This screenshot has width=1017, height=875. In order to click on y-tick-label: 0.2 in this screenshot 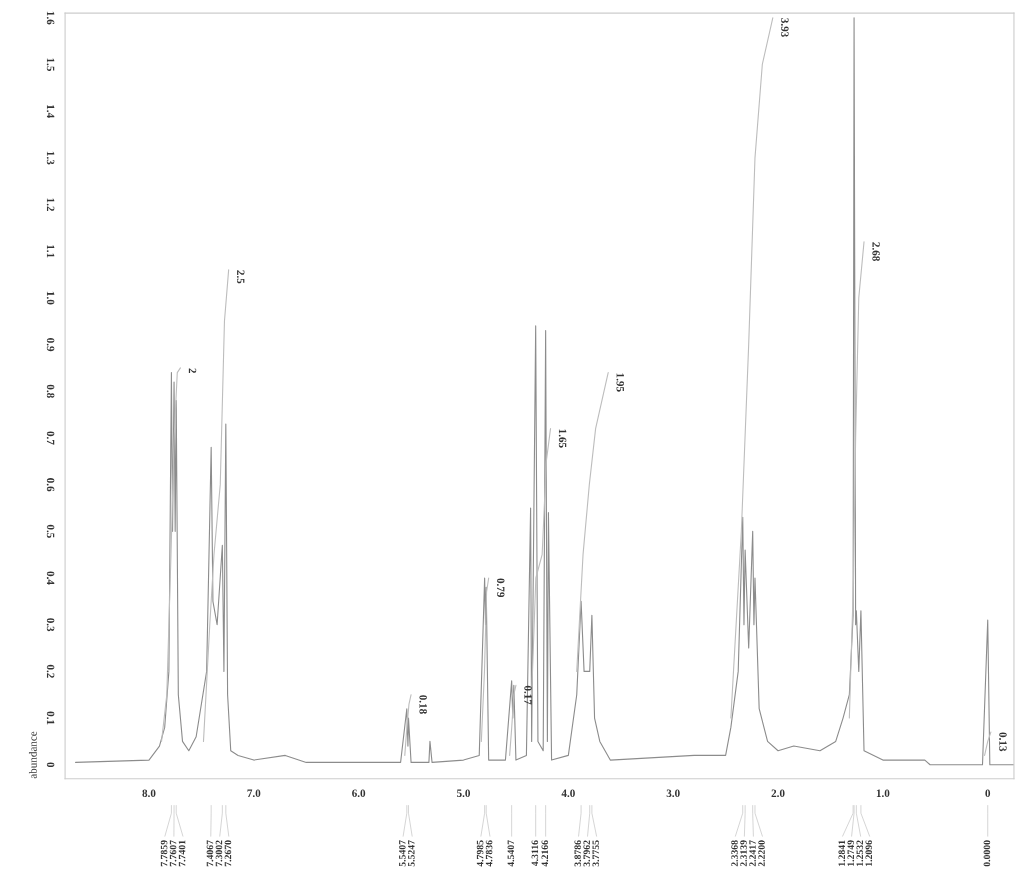, I will do `click(50, 671)`.